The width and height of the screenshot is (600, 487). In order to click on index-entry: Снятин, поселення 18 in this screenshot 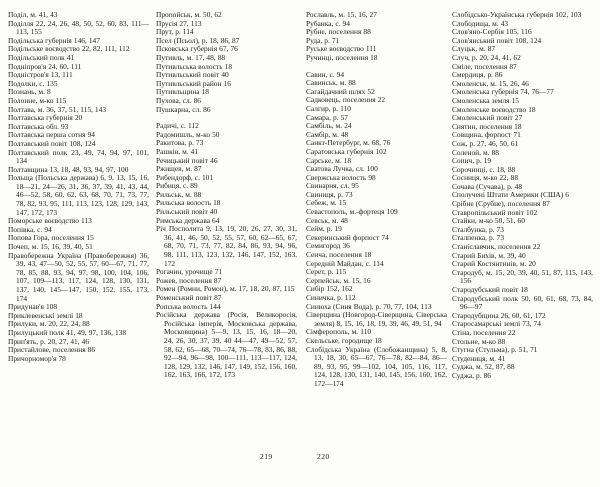, I will do `click(487, 126)`.